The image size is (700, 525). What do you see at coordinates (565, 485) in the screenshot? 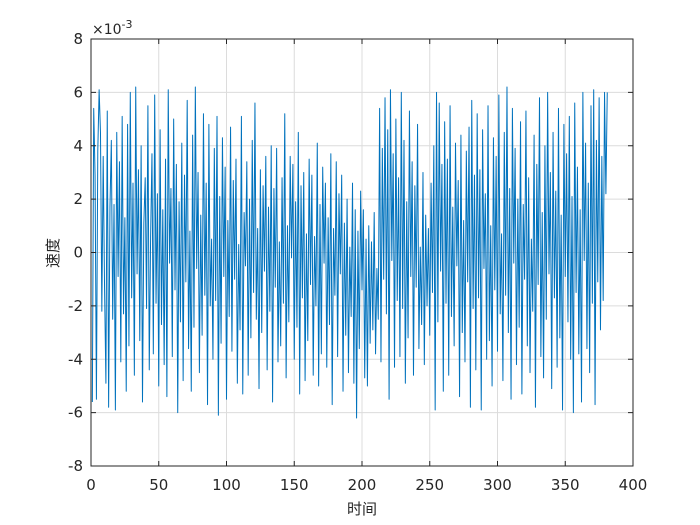
I see `x-tick-label: 350` at bounding box center [565, 485].